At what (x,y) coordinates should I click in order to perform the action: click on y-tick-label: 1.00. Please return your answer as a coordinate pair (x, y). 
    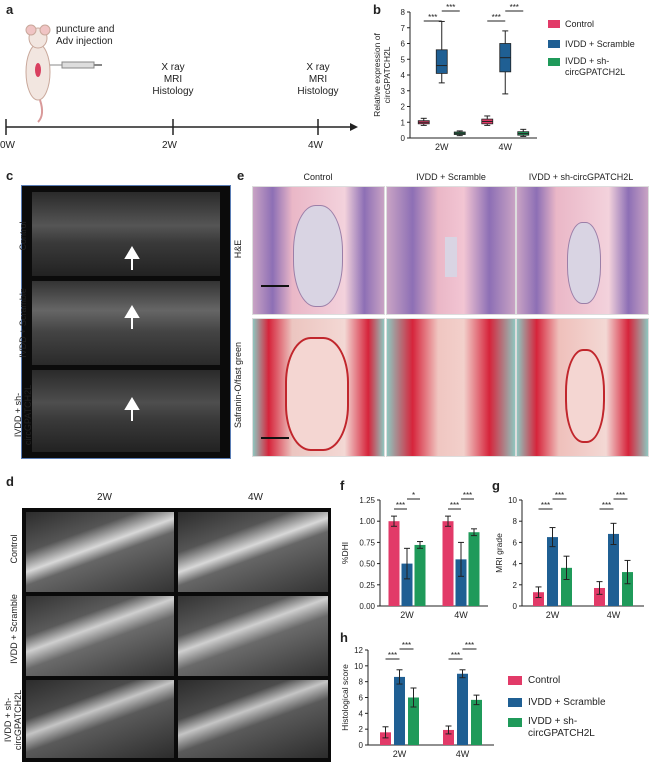
    Looking at the image, I should click on (367, 521).